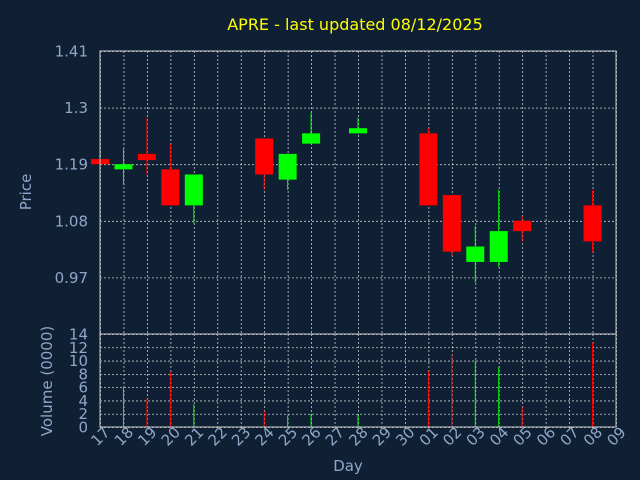 This screenshot has width=640, height=480. I want to click on price-tick-label: 1.3, so click(76, 108).